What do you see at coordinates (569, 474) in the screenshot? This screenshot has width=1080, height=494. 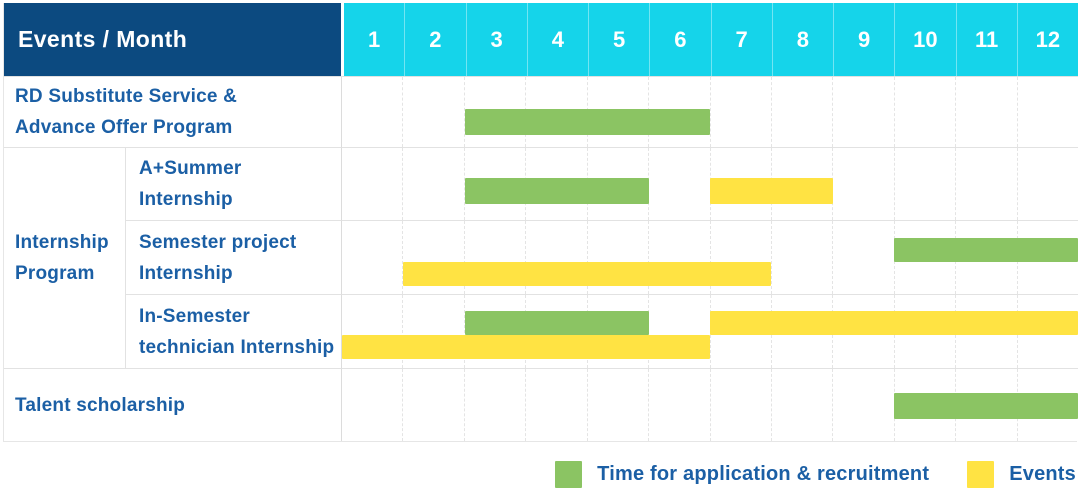 I see `green-swatch-icon` at bounding box center [569, 474].